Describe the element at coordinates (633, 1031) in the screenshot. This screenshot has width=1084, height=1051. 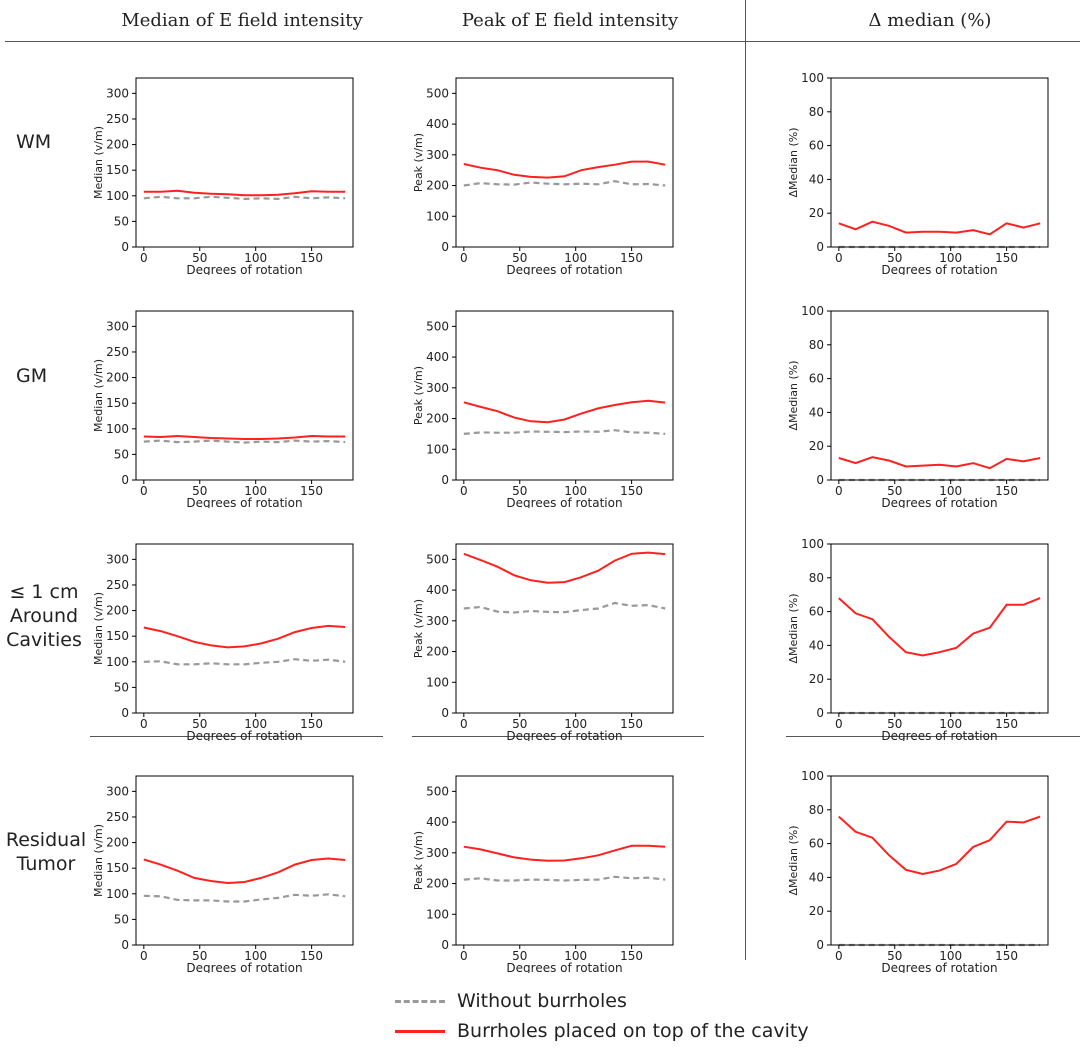
I see `legend-label-with: Burrholes placed on top of the cavity` at that location.